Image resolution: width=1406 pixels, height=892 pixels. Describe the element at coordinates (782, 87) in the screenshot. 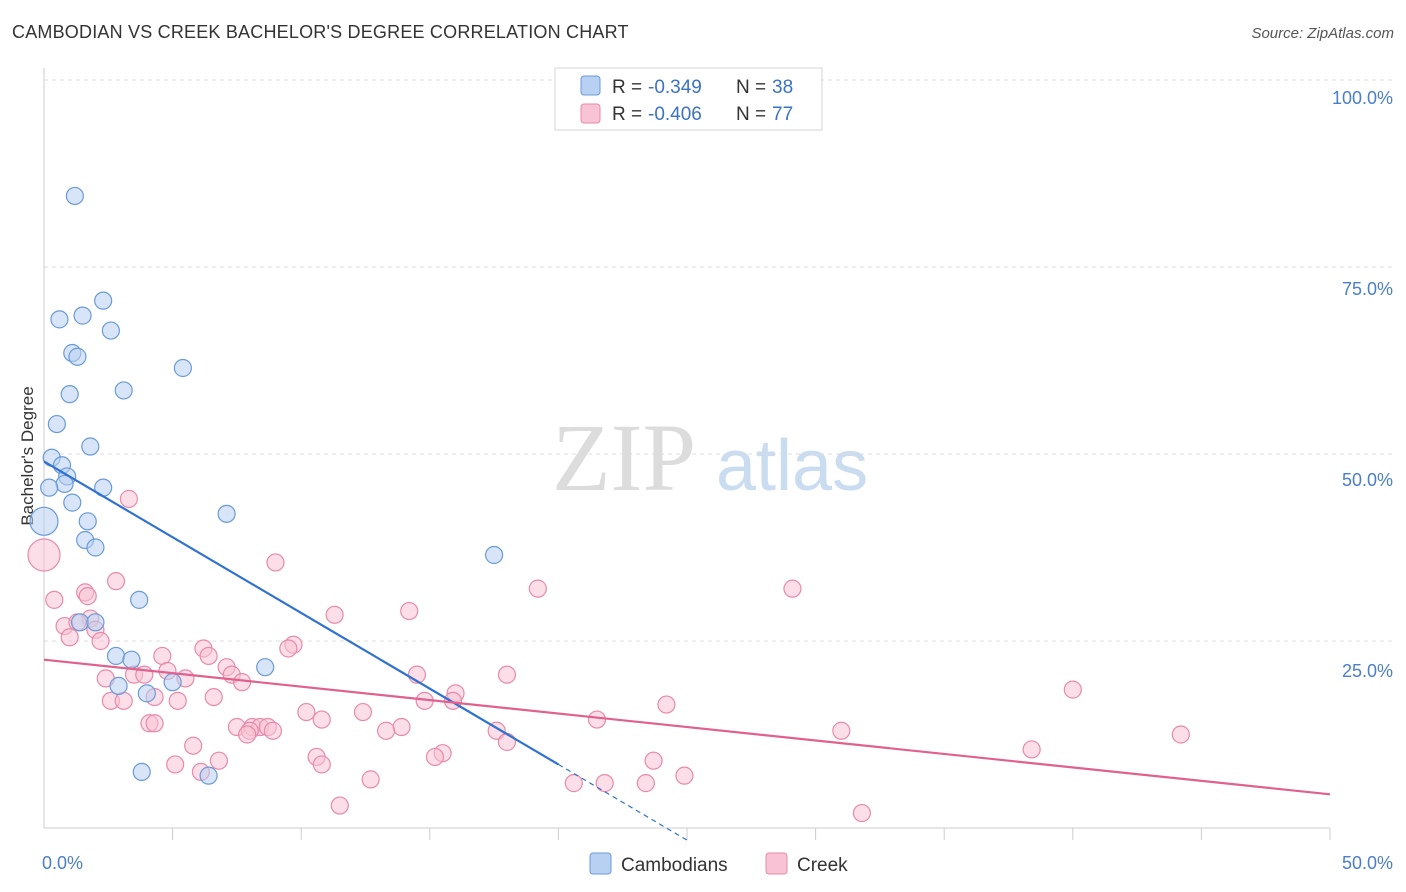

I see `legend-n-value-cambodians: 38` at that location.